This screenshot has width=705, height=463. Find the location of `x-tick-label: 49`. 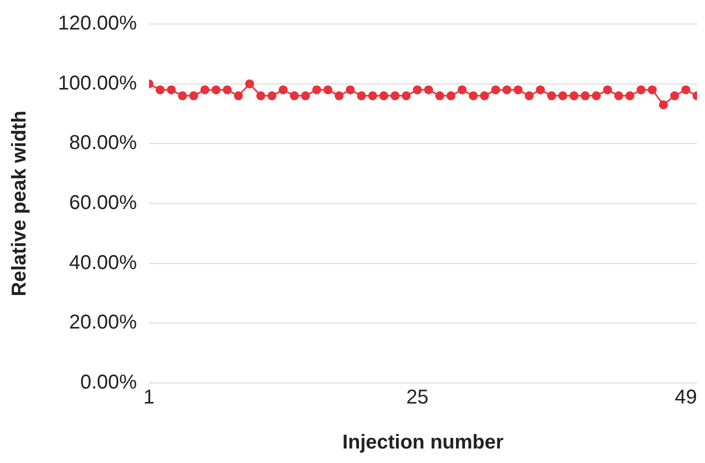

x-tick-label: 49 is located at coordinates (685, 397).